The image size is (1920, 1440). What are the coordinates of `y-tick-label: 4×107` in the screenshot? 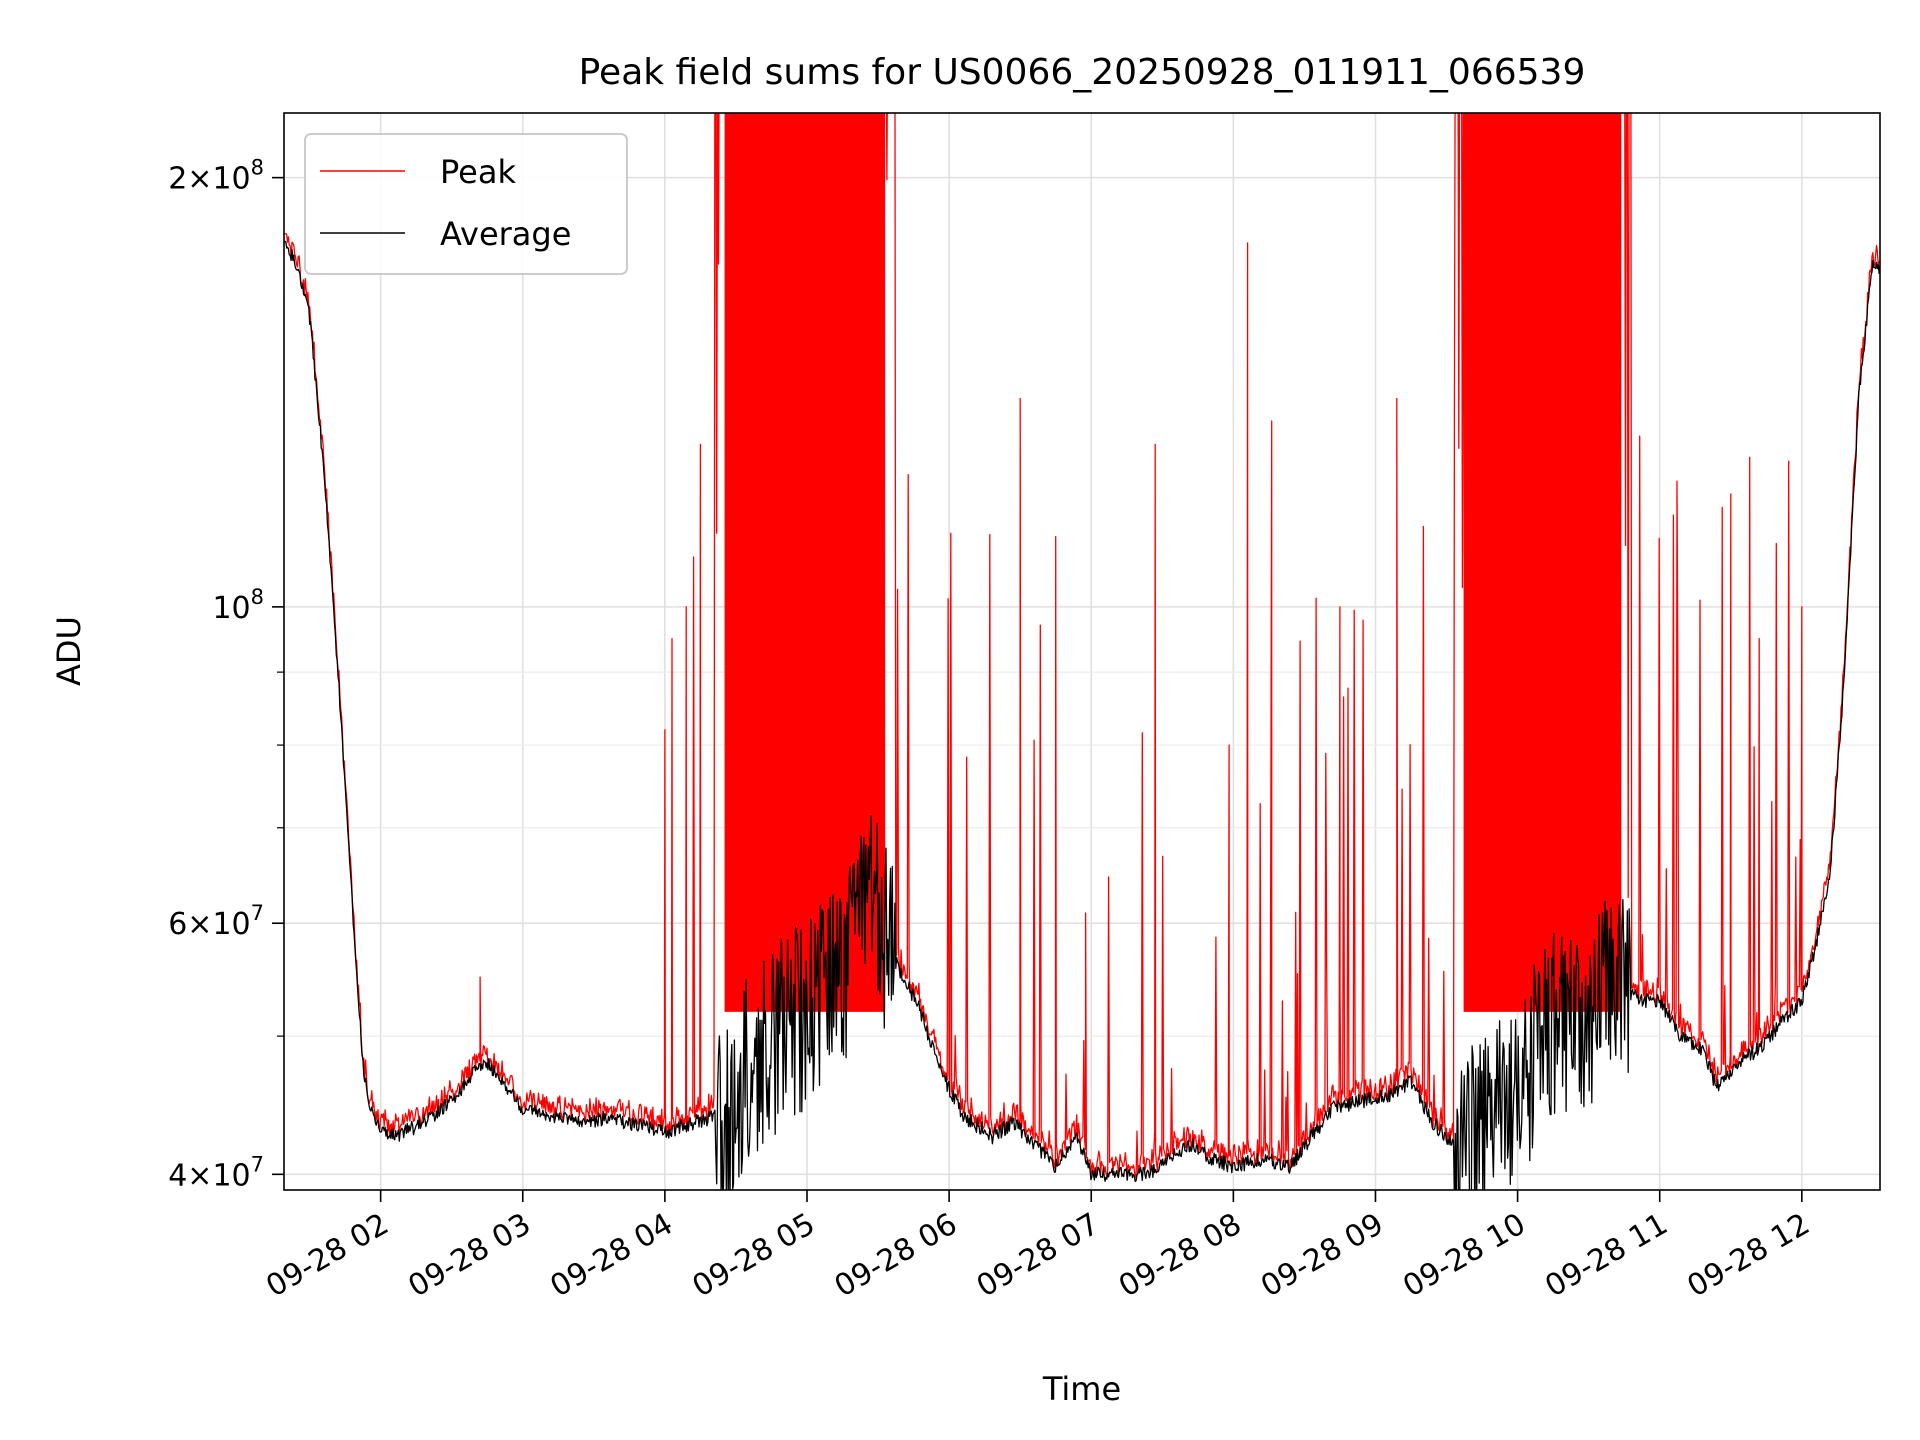 It's located at (216, 1172).